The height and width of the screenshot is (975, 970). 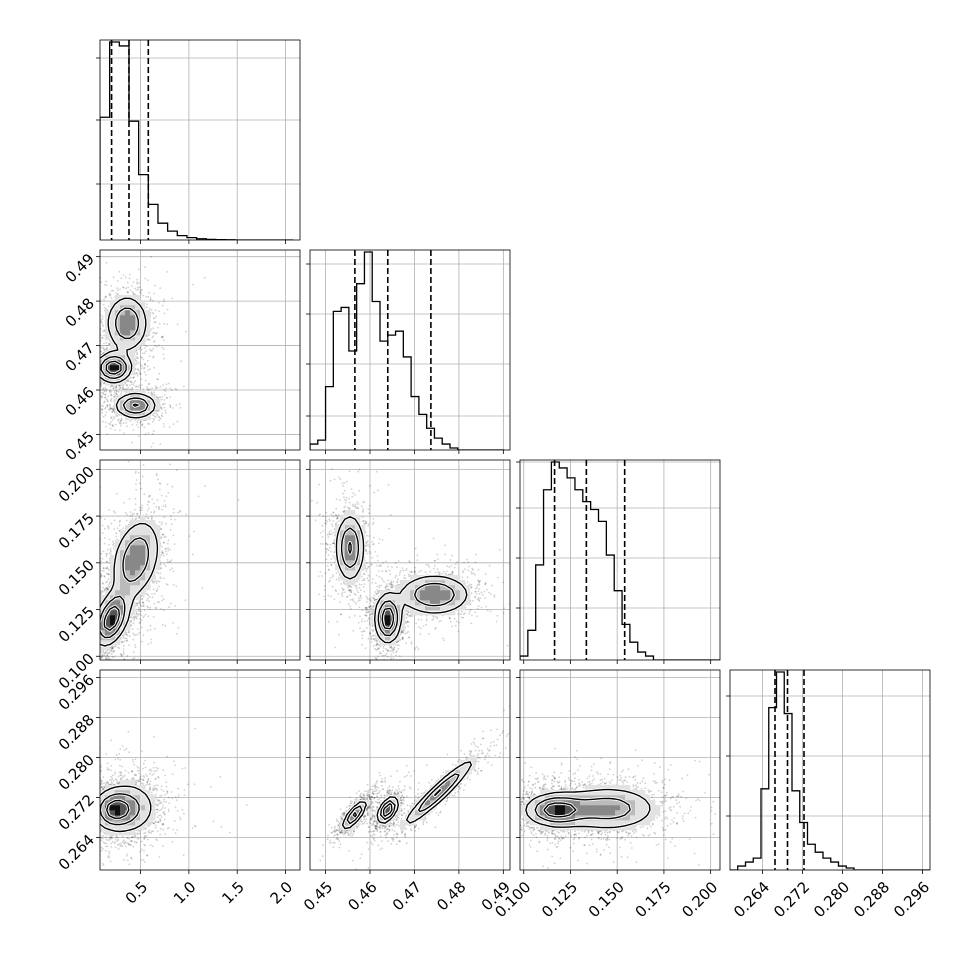 What do you see at coordinates (791, 899) in the screenshot?
I see `x-tick-label-p3: 0.272` at bounding box center [791, 899].